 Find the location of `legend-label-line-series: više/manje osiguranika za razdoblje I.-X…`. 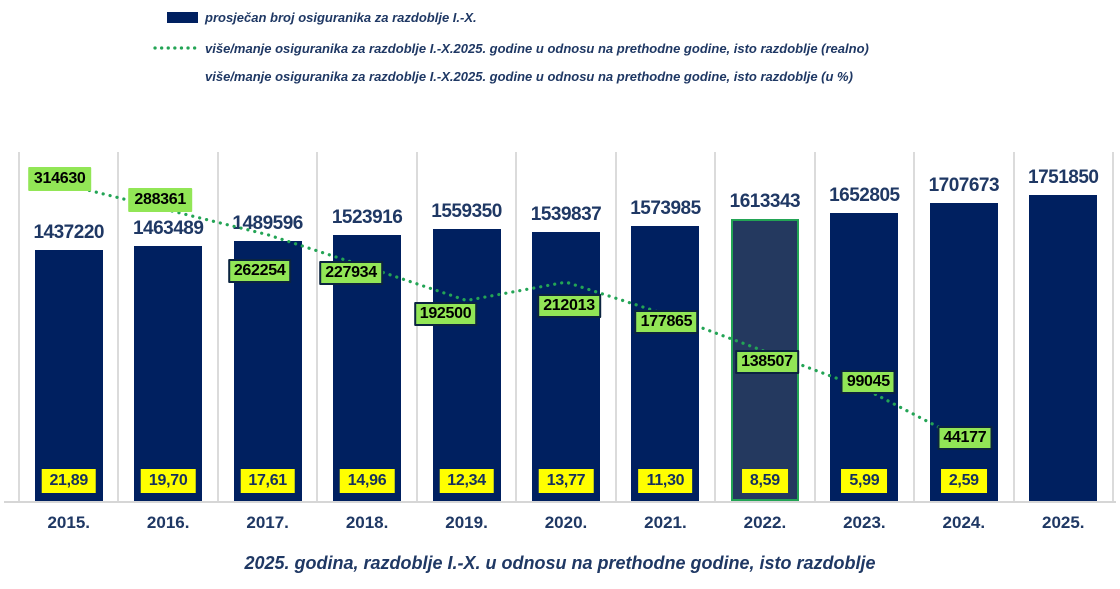

legend-label-line-series: više/manje osiguranika za razdoblje I.-X… is located at coordinates (537, 48).